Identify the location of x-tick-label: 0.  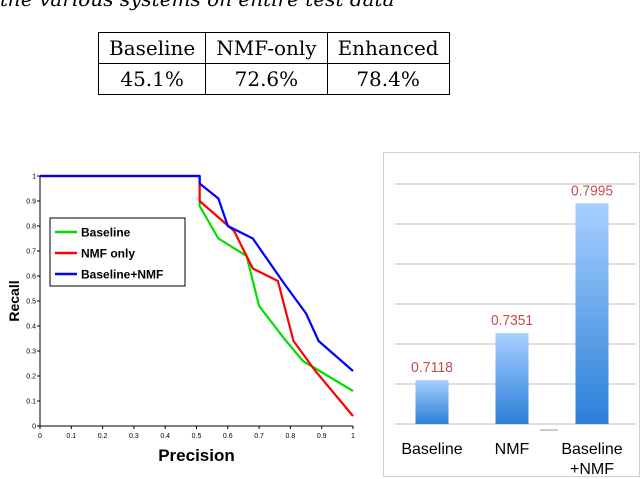
(40, 436).